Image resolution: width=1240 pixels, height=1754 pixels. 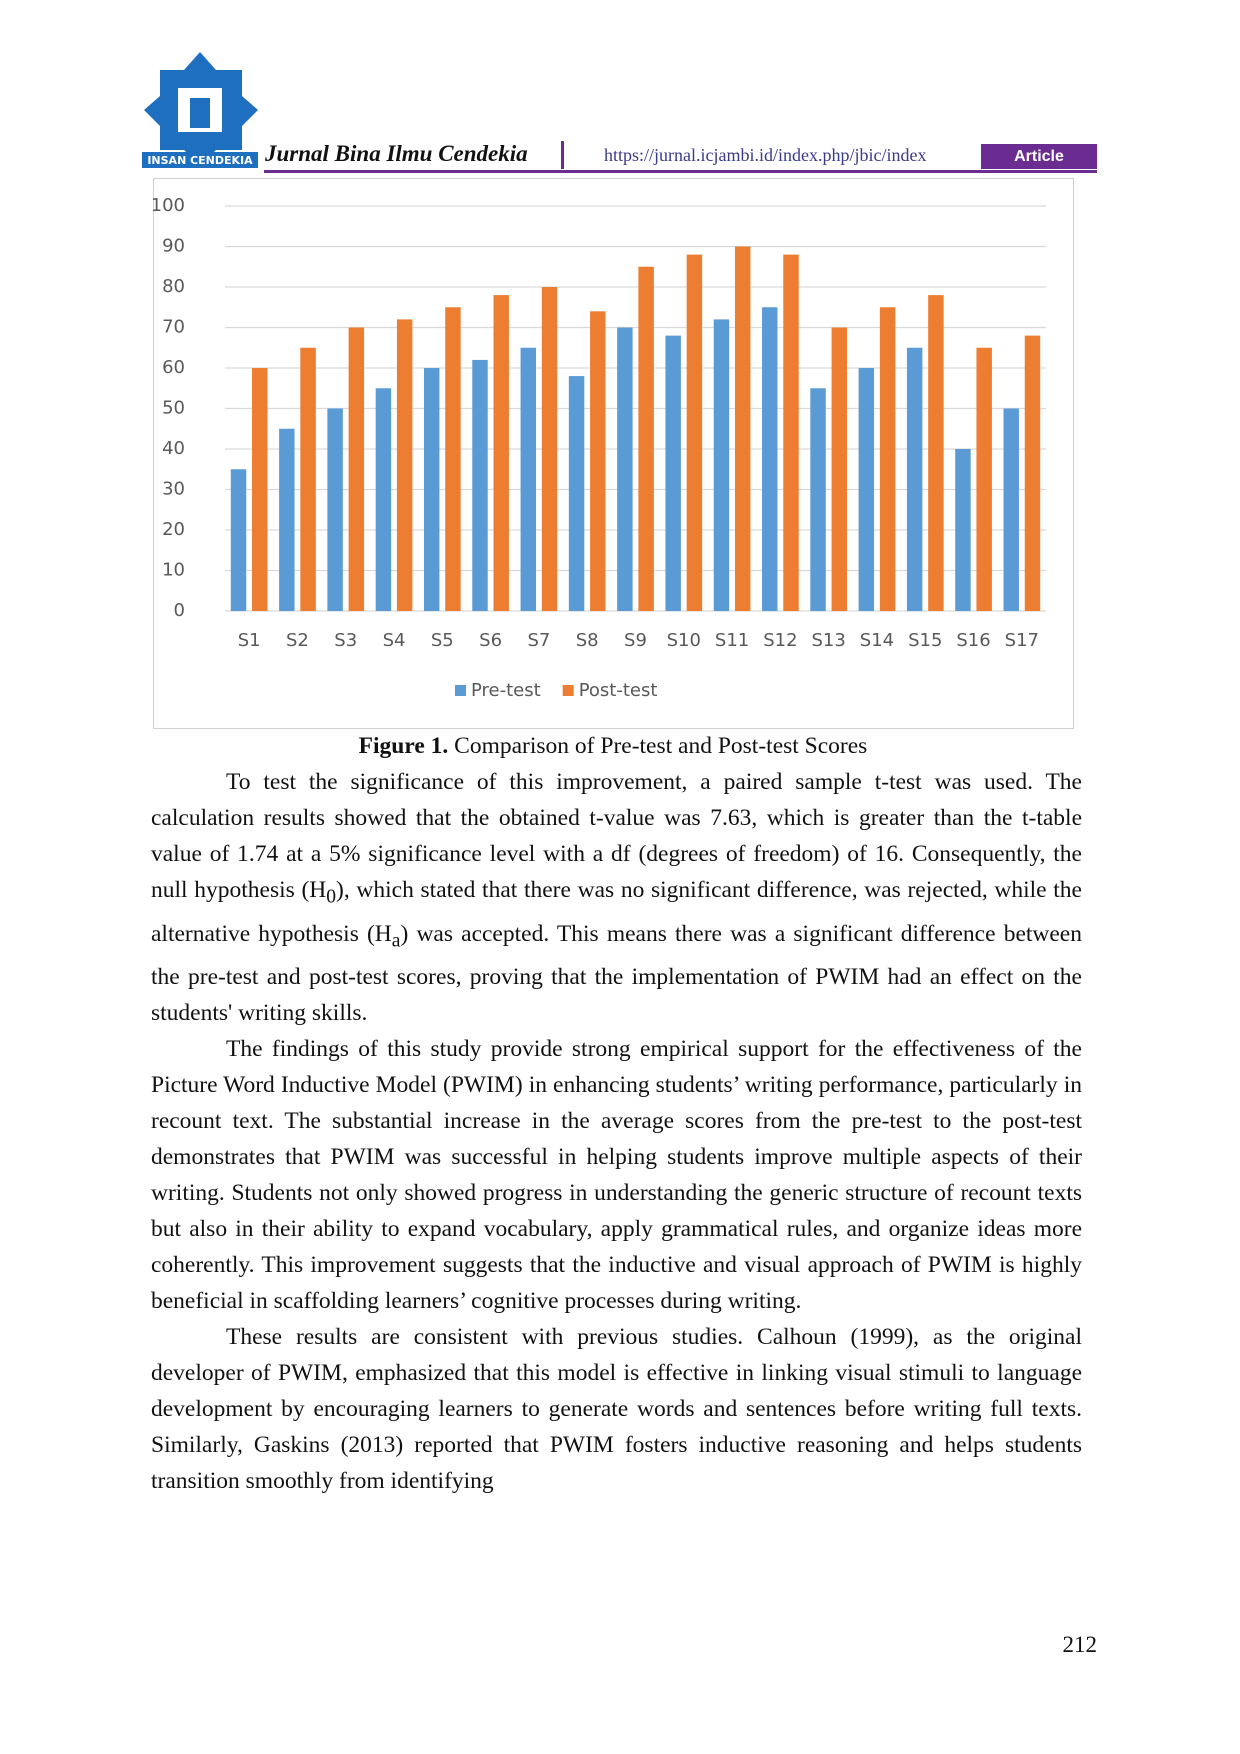 I want to click on x-tick-label: S2, so click(x=297, y=640).